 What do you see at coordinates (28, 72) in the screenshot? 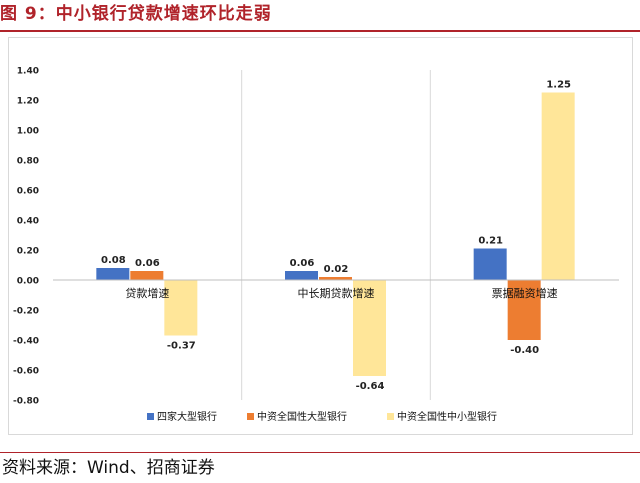
I see `y-tick-label: 1.40` at bounding box center [28, 72].